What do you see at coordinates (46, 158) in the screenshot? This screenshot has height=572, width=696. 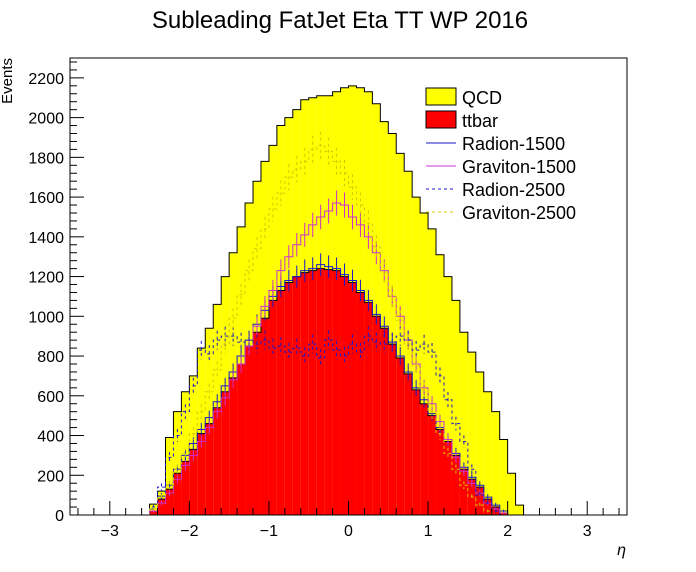 I see `y-tick-label: 1800` at bounding box center [46, 158].